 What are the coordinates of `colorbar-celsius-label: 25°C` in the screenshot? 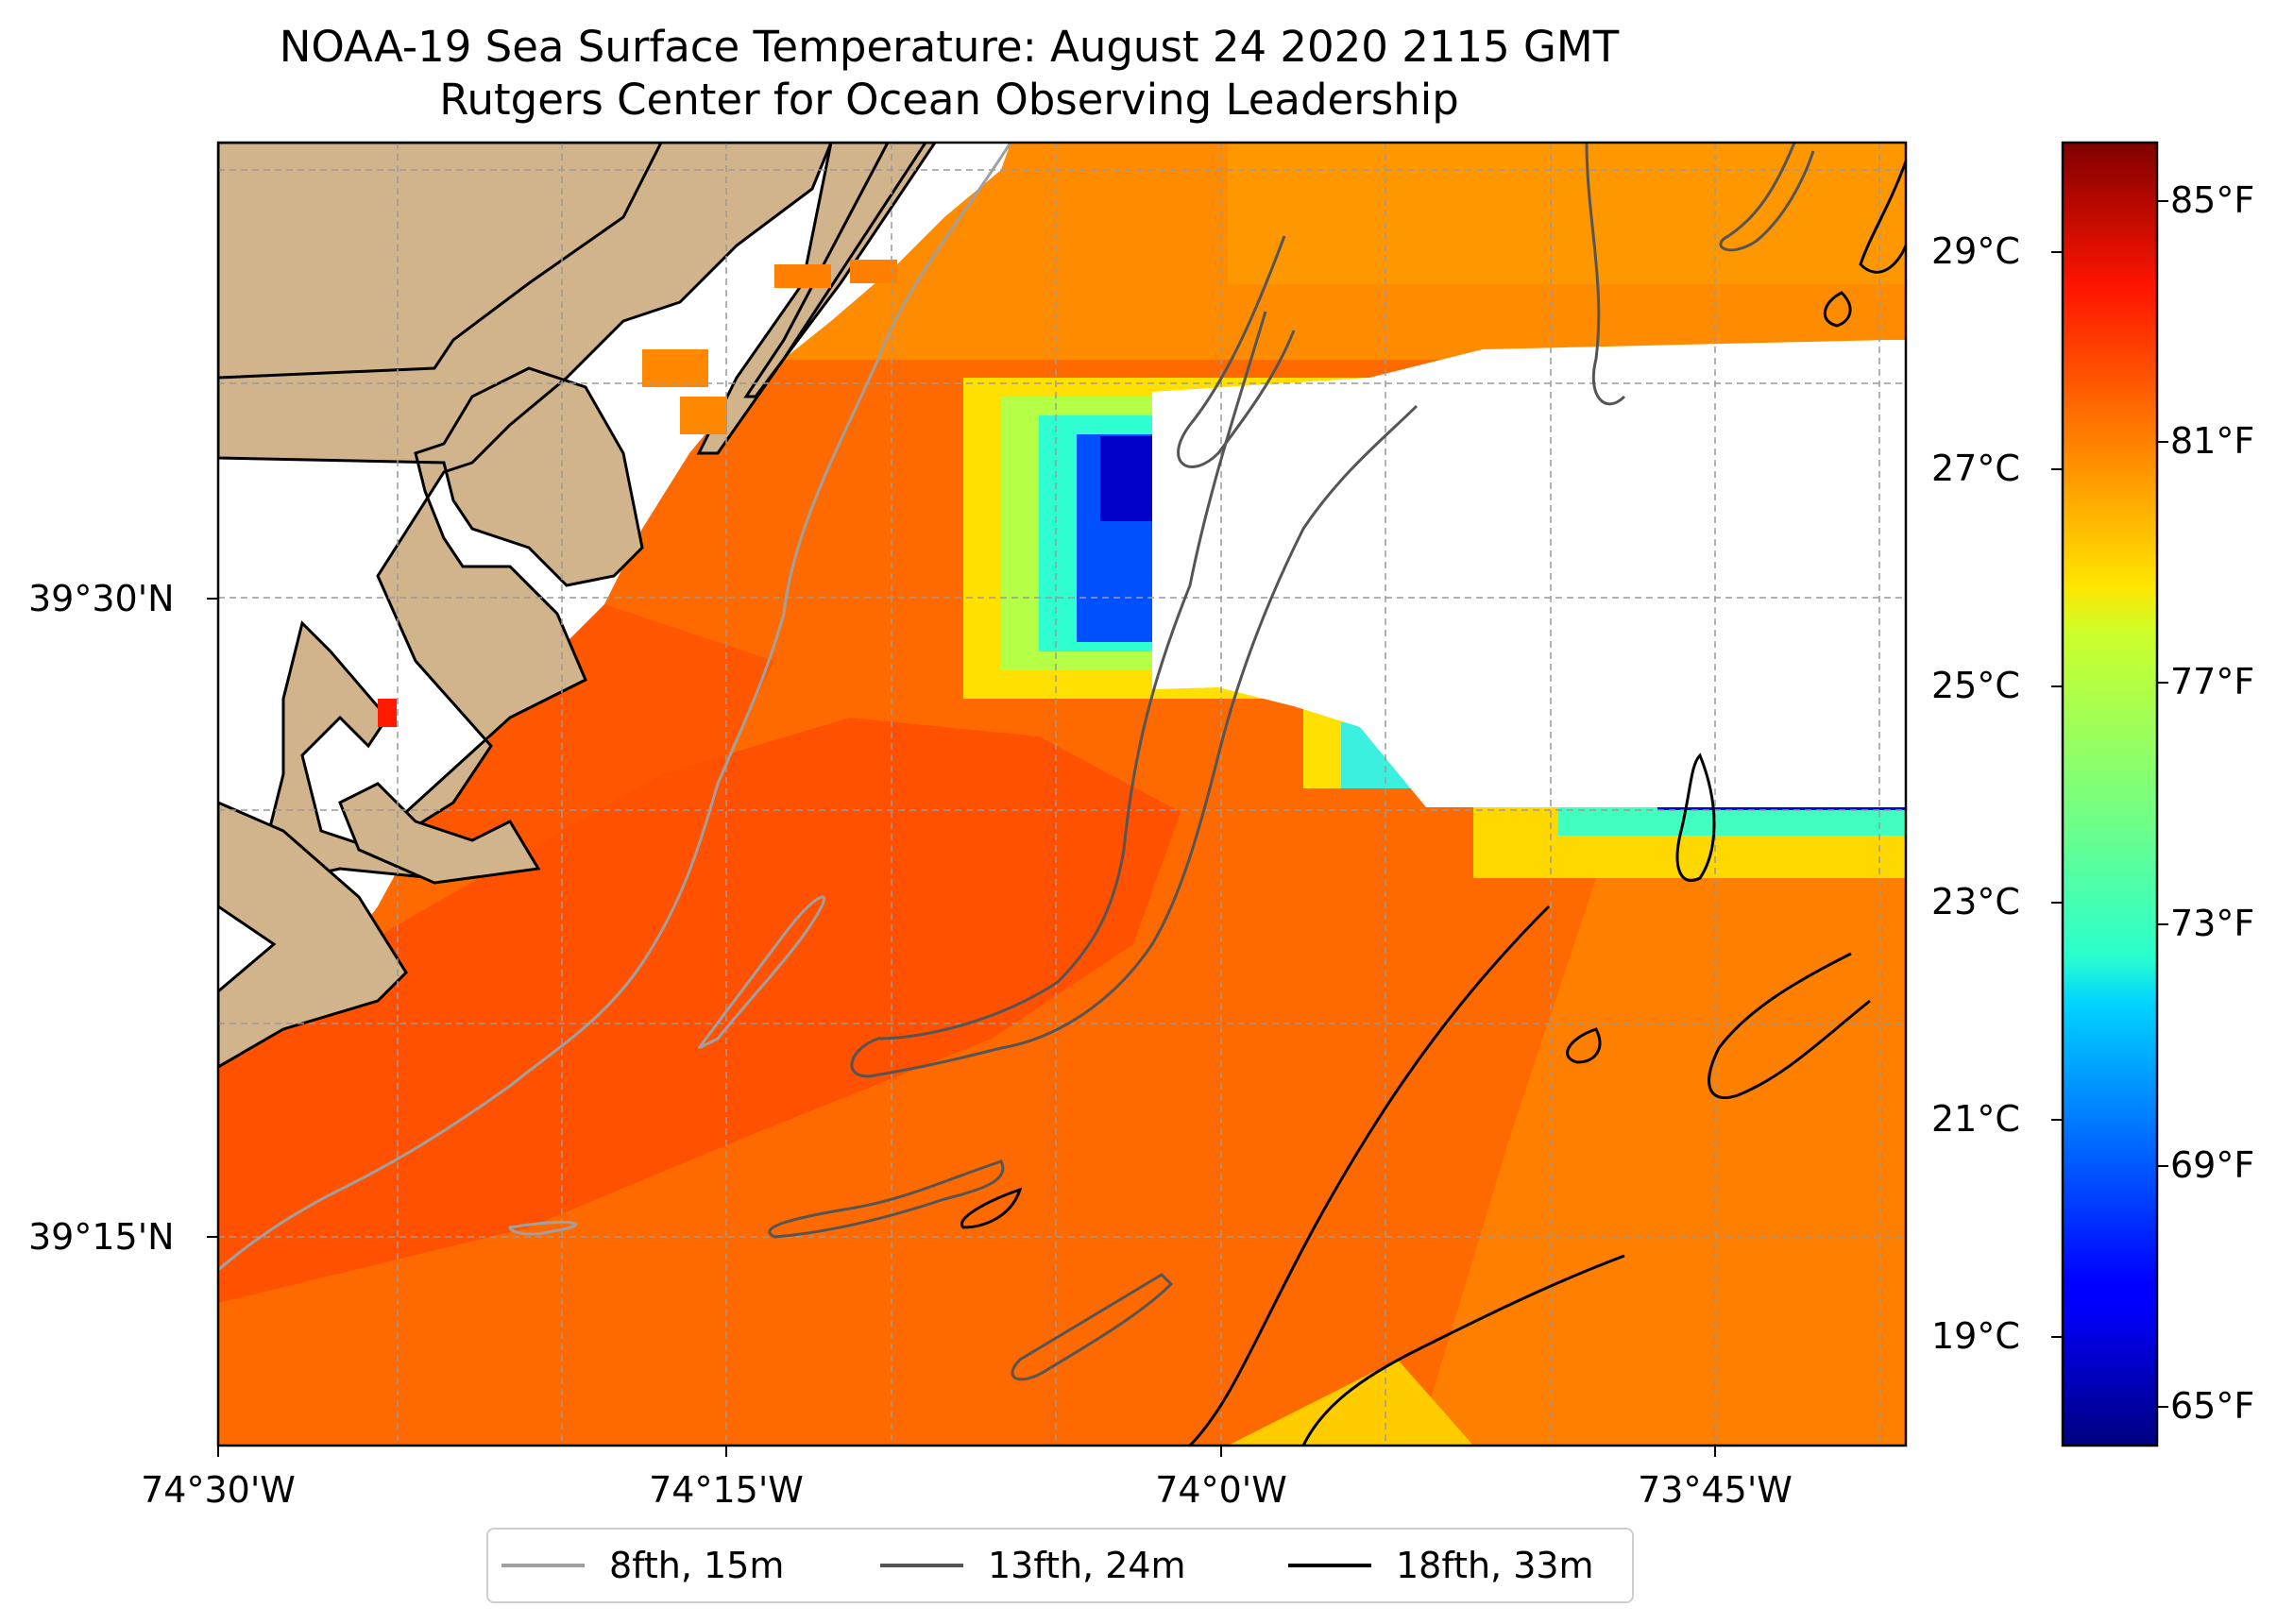 It's located at (1976, 685).